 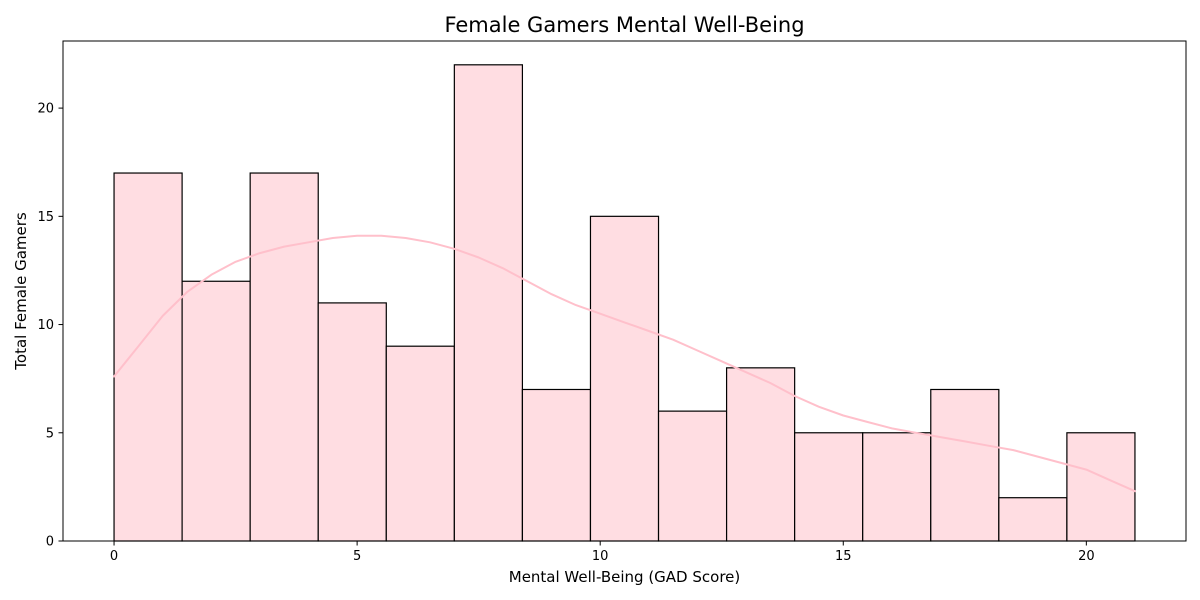 I want to click on x-tick-label: 0, so click(x=114, y=556).